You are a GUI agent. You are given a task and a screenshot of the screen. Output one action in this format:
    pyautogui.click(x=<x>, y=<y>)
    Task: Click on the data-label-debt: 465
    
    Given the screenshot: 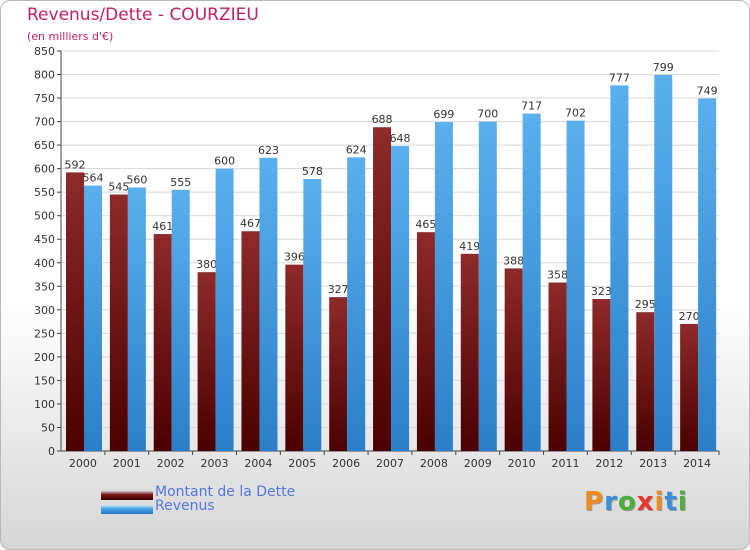 What is the action you would take?
    pyautogui.click(x=425, y=224)
    